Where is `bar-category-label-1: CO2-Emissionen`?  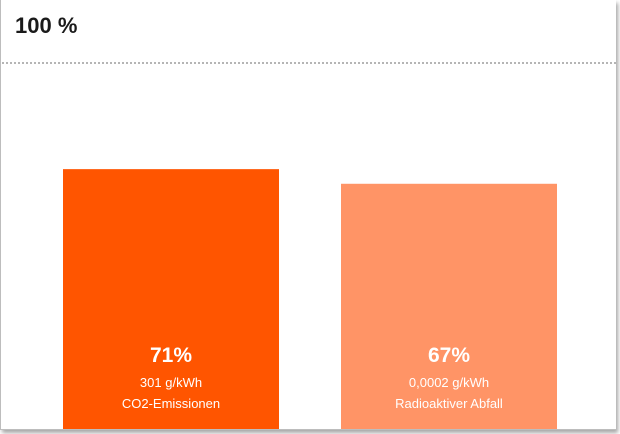
bar-category-label-1: CO2-Emissionen is located at coordinates (171, 403).